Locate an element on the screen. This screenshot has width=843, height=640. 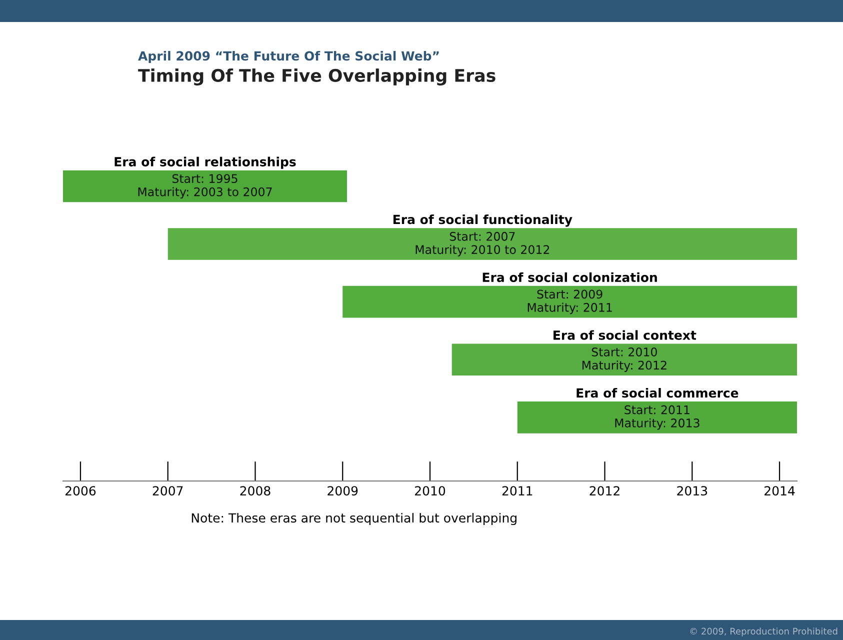
y-tick-label: Era of social relationships is located at coordinates (205, 162).